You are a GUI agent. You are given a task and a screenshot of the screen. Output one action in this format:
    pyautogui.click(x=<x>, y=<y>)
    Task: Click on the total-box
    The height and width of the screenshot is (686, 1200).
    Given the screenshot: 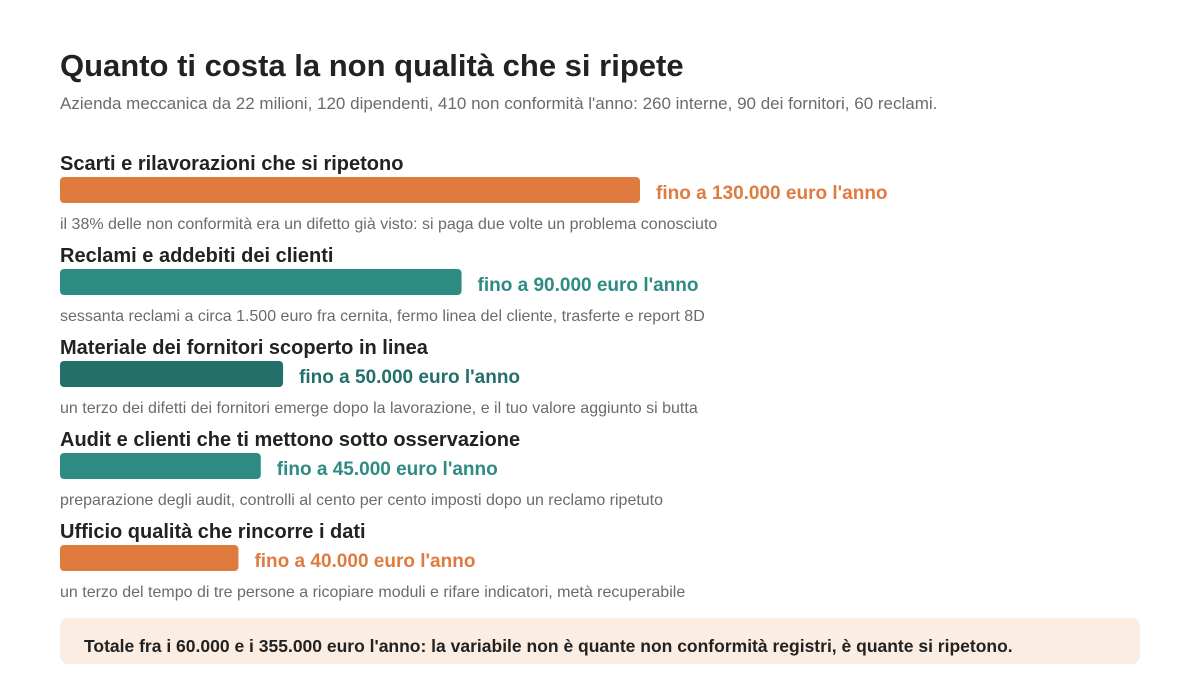 What is the action you would take?
    pyautogui.click(x=600, y=641)
    